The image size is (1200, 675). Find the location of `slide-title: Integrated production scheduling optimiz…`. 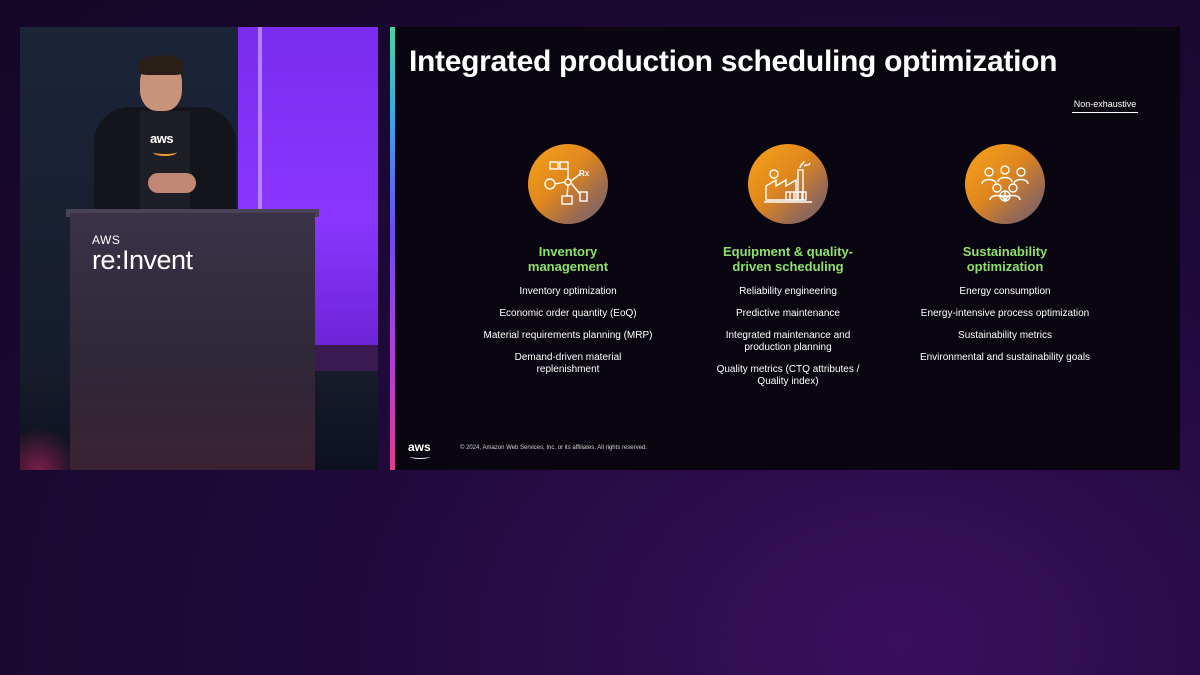

slide-title: Integrated production scheduling optimiz… is located at coordinates (733, 61).